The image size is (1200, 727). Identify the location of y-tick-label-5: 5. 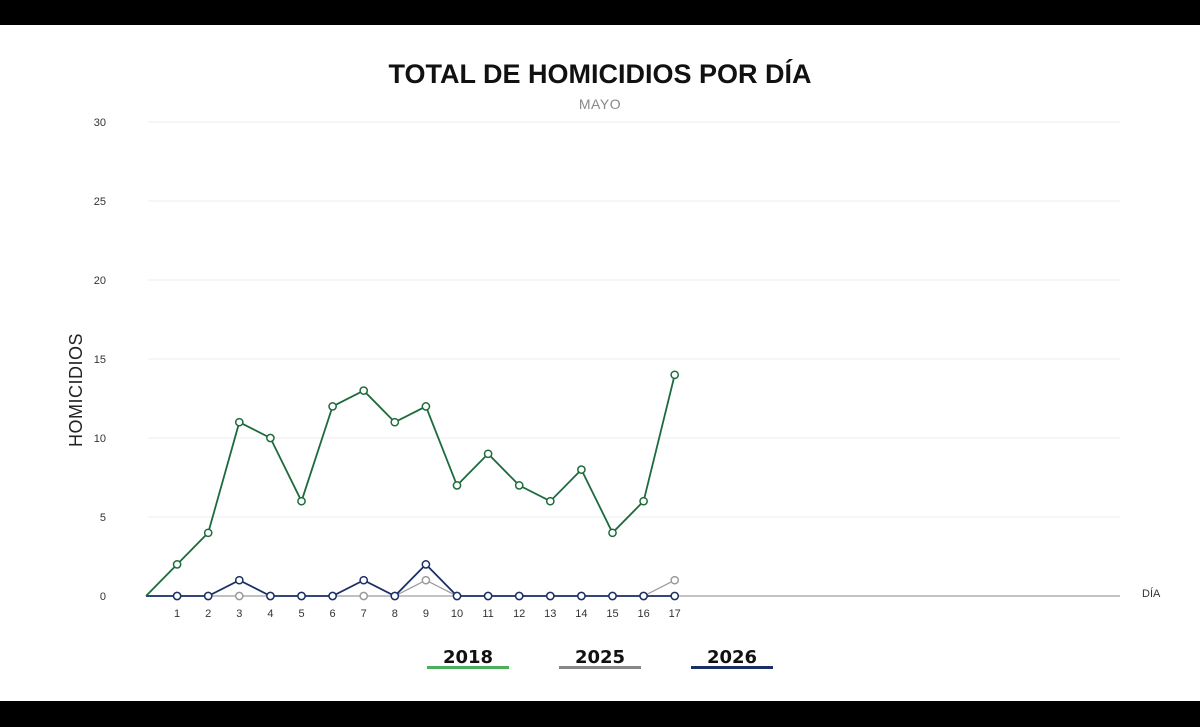
(103, 518).